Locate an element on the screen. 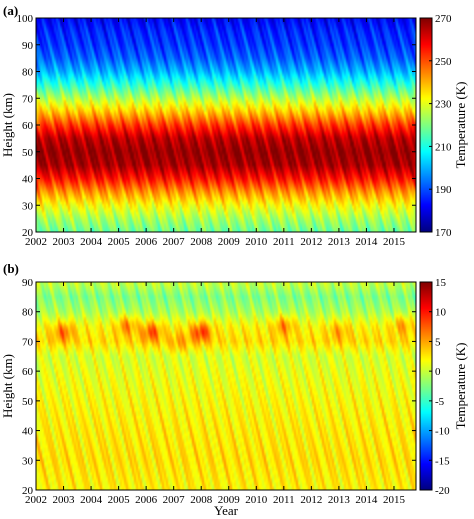 This screenshot has height=519, width=474. panel-label-b: (b) is located at coordinates (11, 268).